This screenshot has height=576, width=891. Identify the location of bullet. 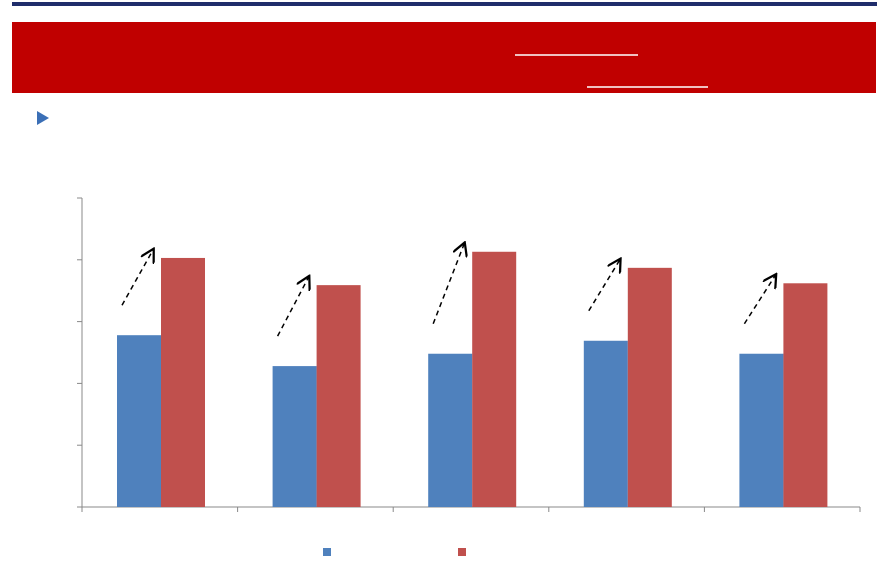
(43, 118).